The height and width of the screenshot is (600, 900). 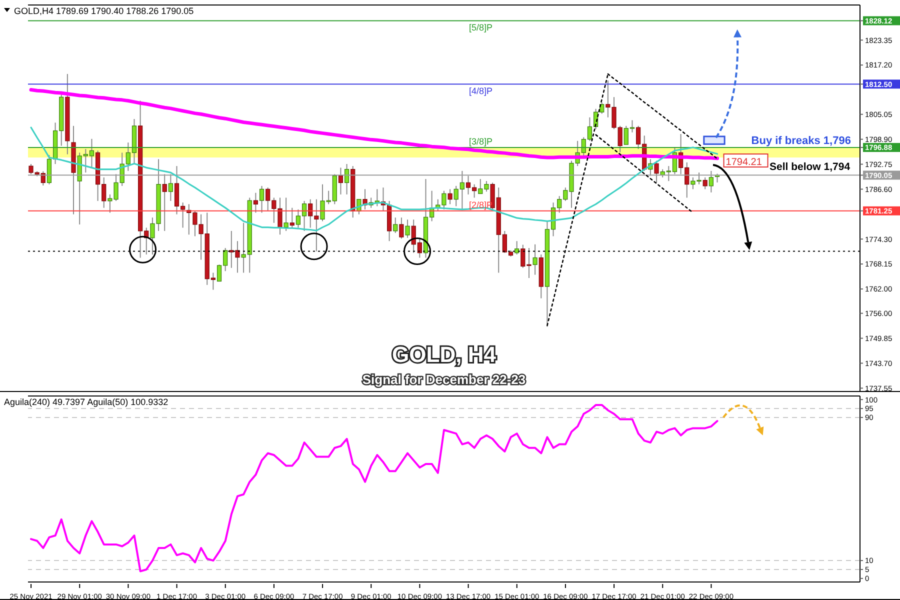 I want to click on ref-line-label: [4/8]P, so click(x=480, y=91).